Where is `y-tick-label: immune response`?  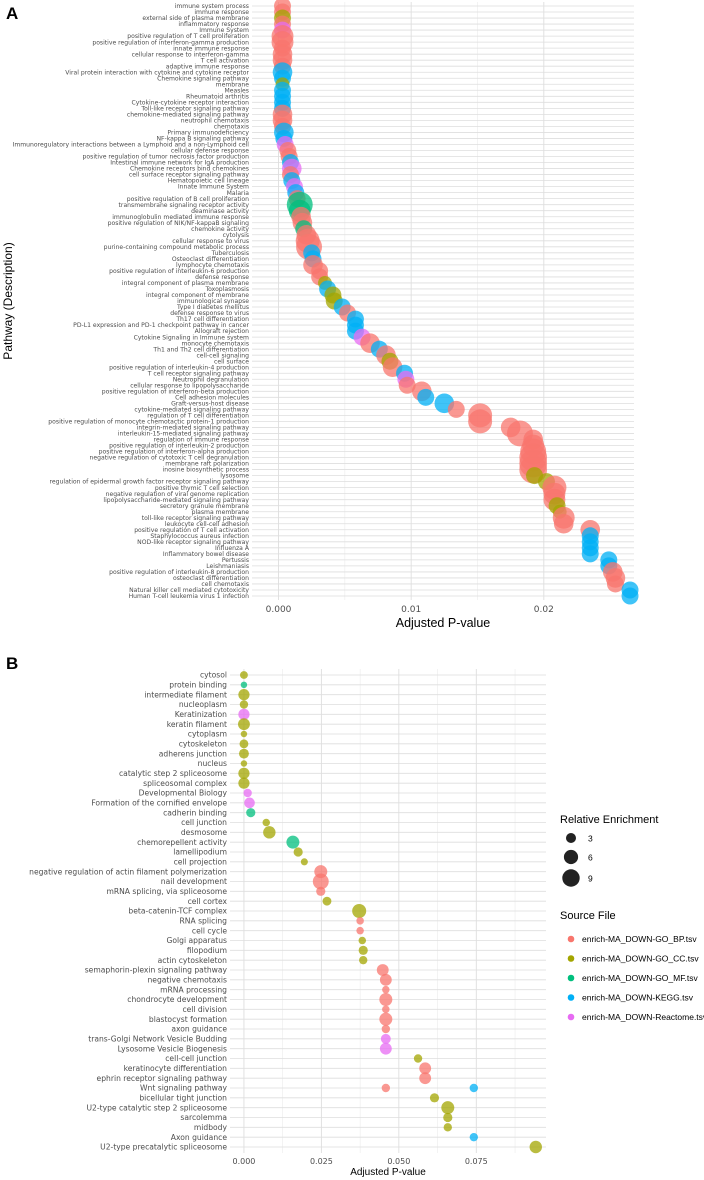
y-tick-label: immune response is located at coordinates (221, 12).